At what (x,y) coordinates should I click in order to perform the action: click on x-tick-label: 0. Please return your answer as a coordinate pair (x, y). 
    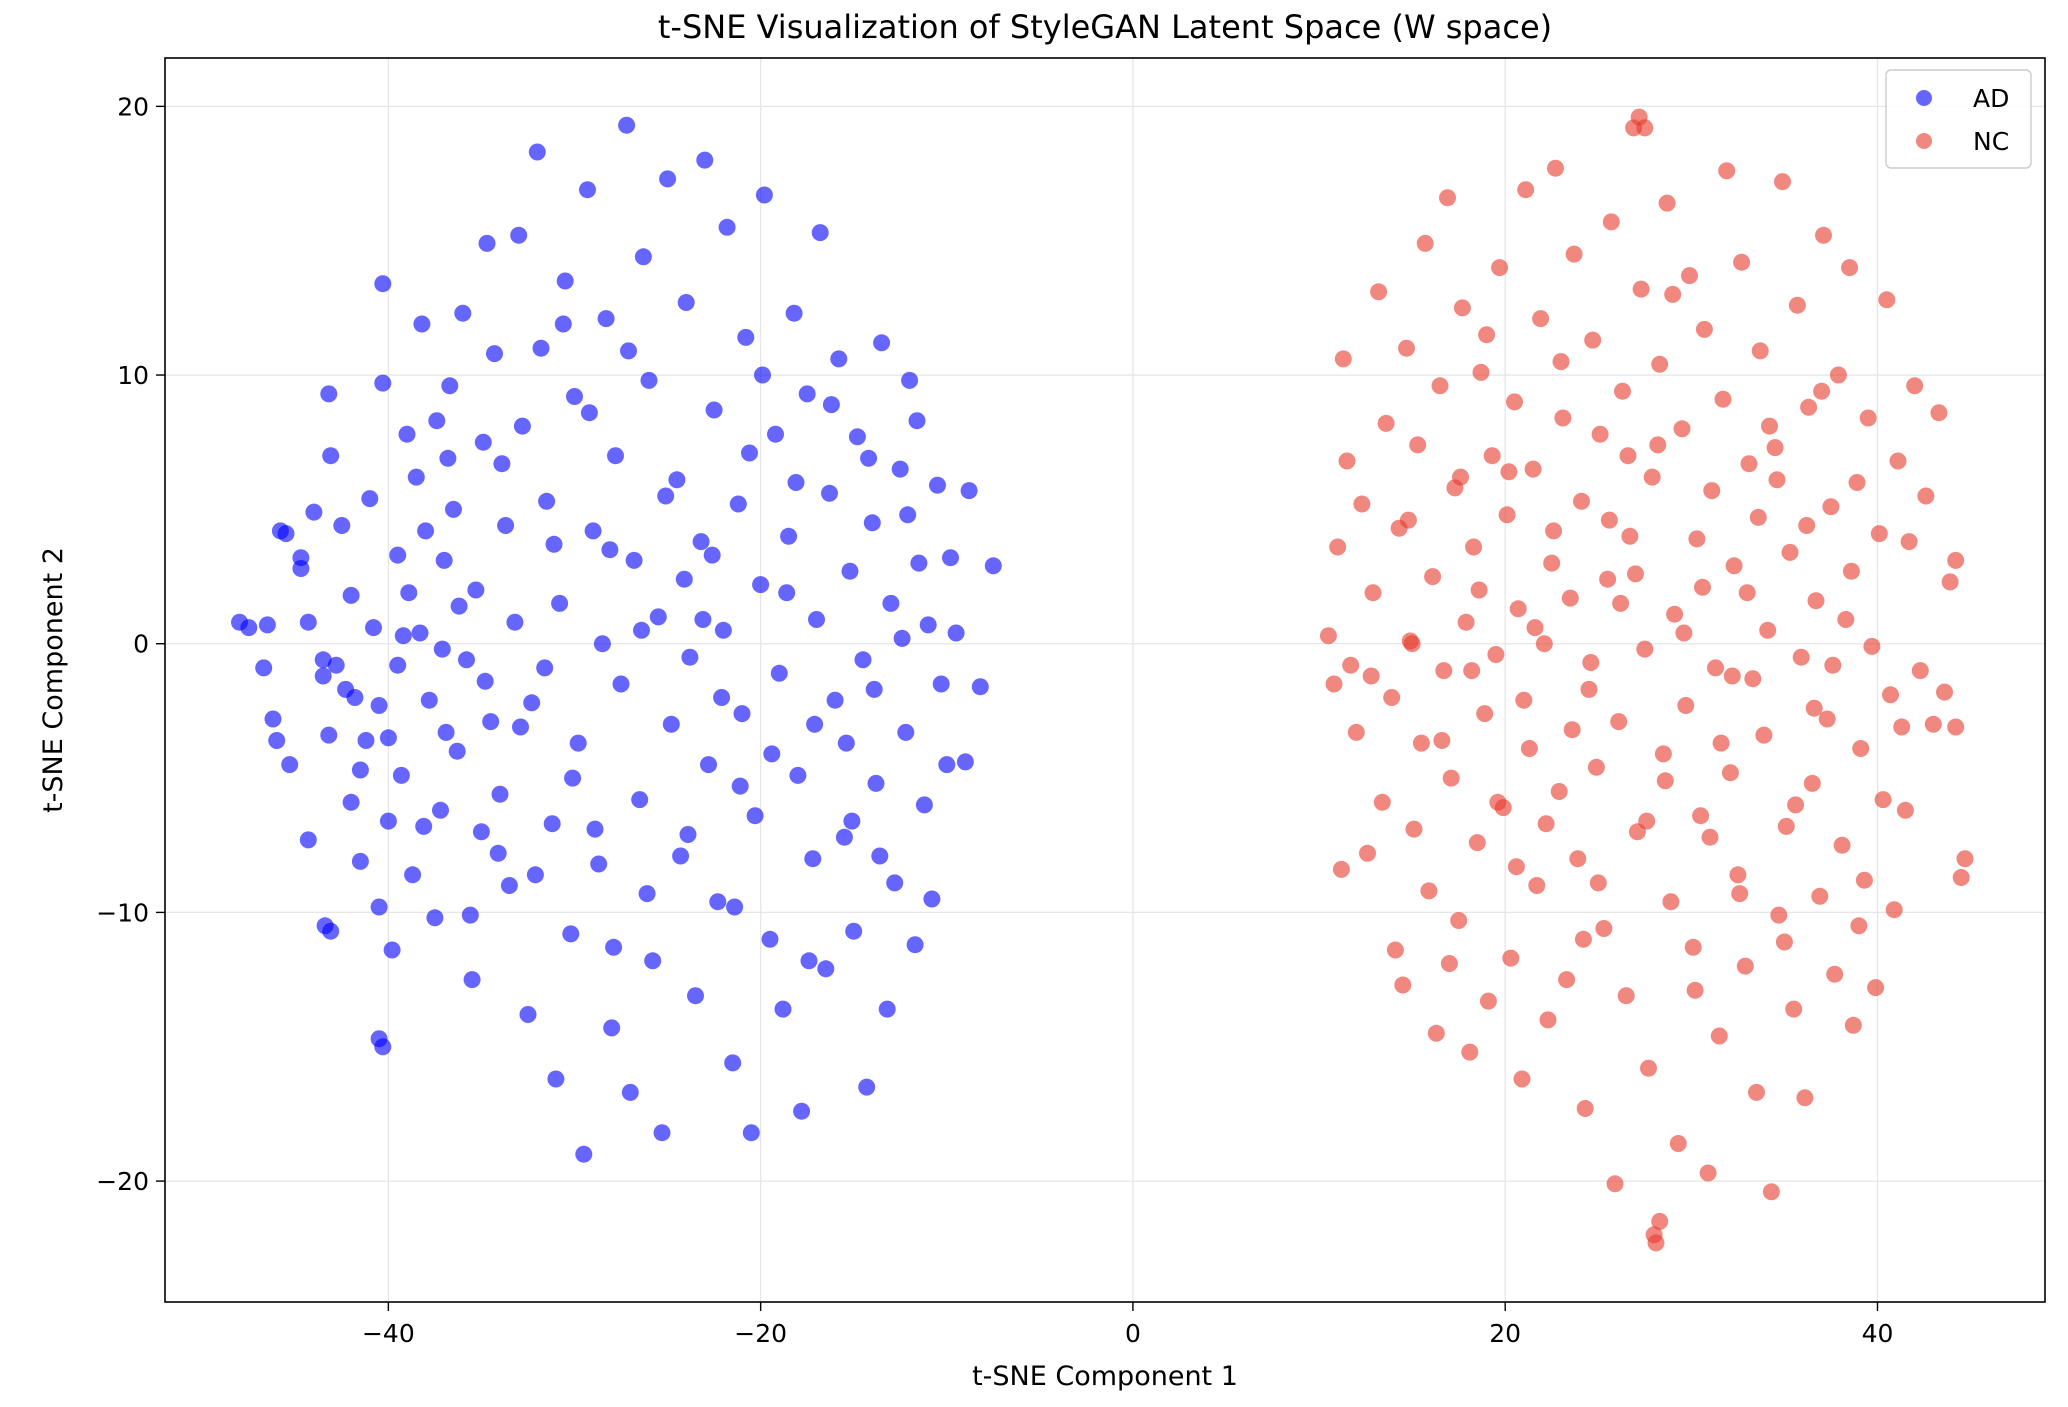
    Looking at the image, I should click on (1133, 1333).